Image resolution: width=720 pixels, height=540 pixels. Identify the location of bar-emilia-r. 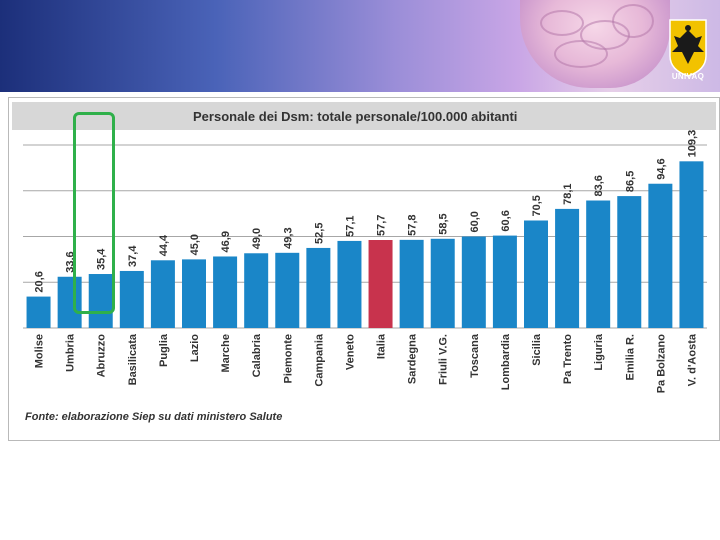
(629, 262).